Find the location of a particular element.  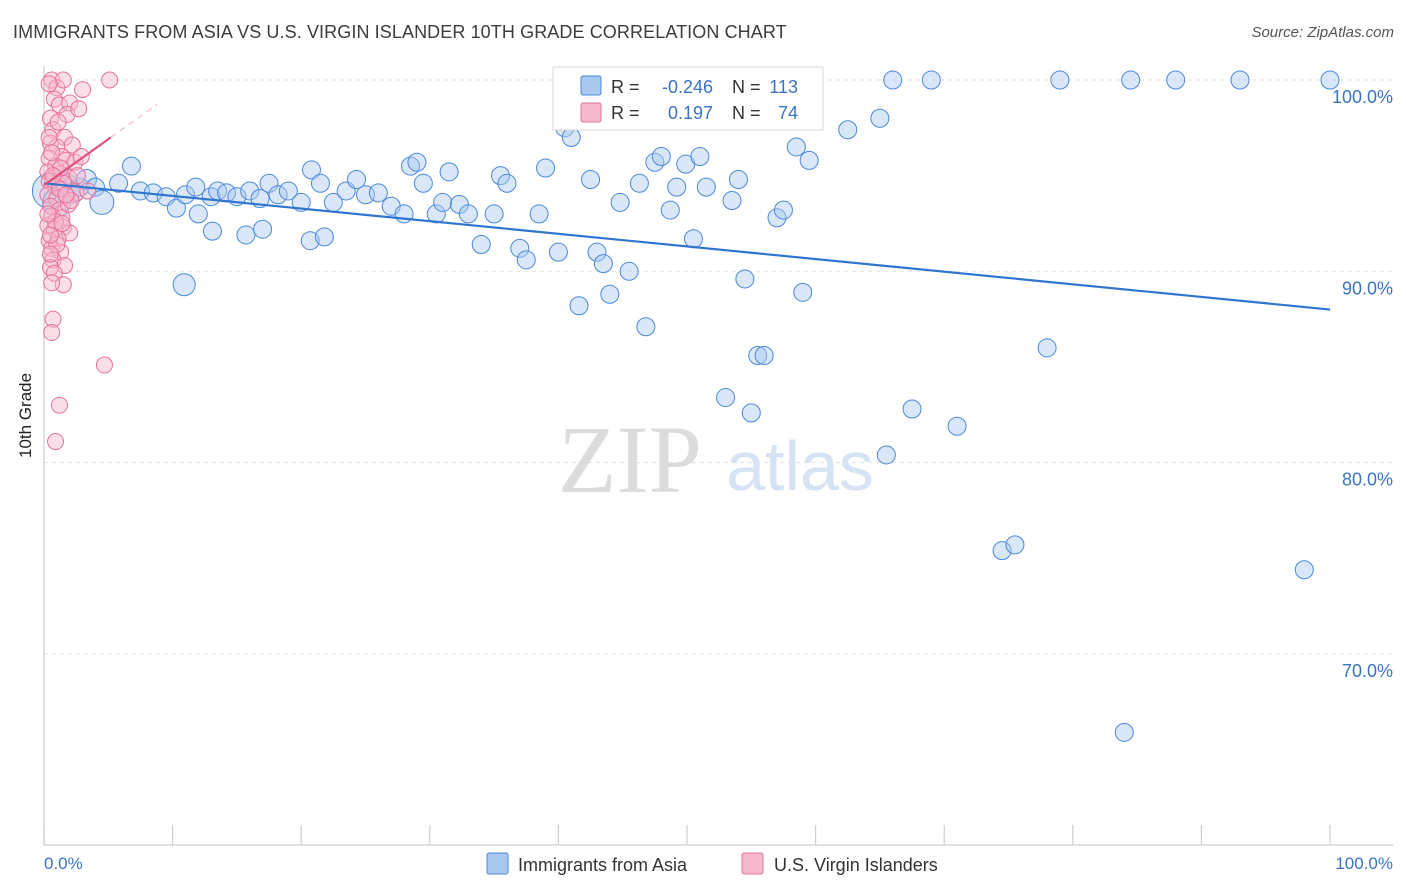

y-tick-label-90: 90.0% is located at coordinates (1367, 288).